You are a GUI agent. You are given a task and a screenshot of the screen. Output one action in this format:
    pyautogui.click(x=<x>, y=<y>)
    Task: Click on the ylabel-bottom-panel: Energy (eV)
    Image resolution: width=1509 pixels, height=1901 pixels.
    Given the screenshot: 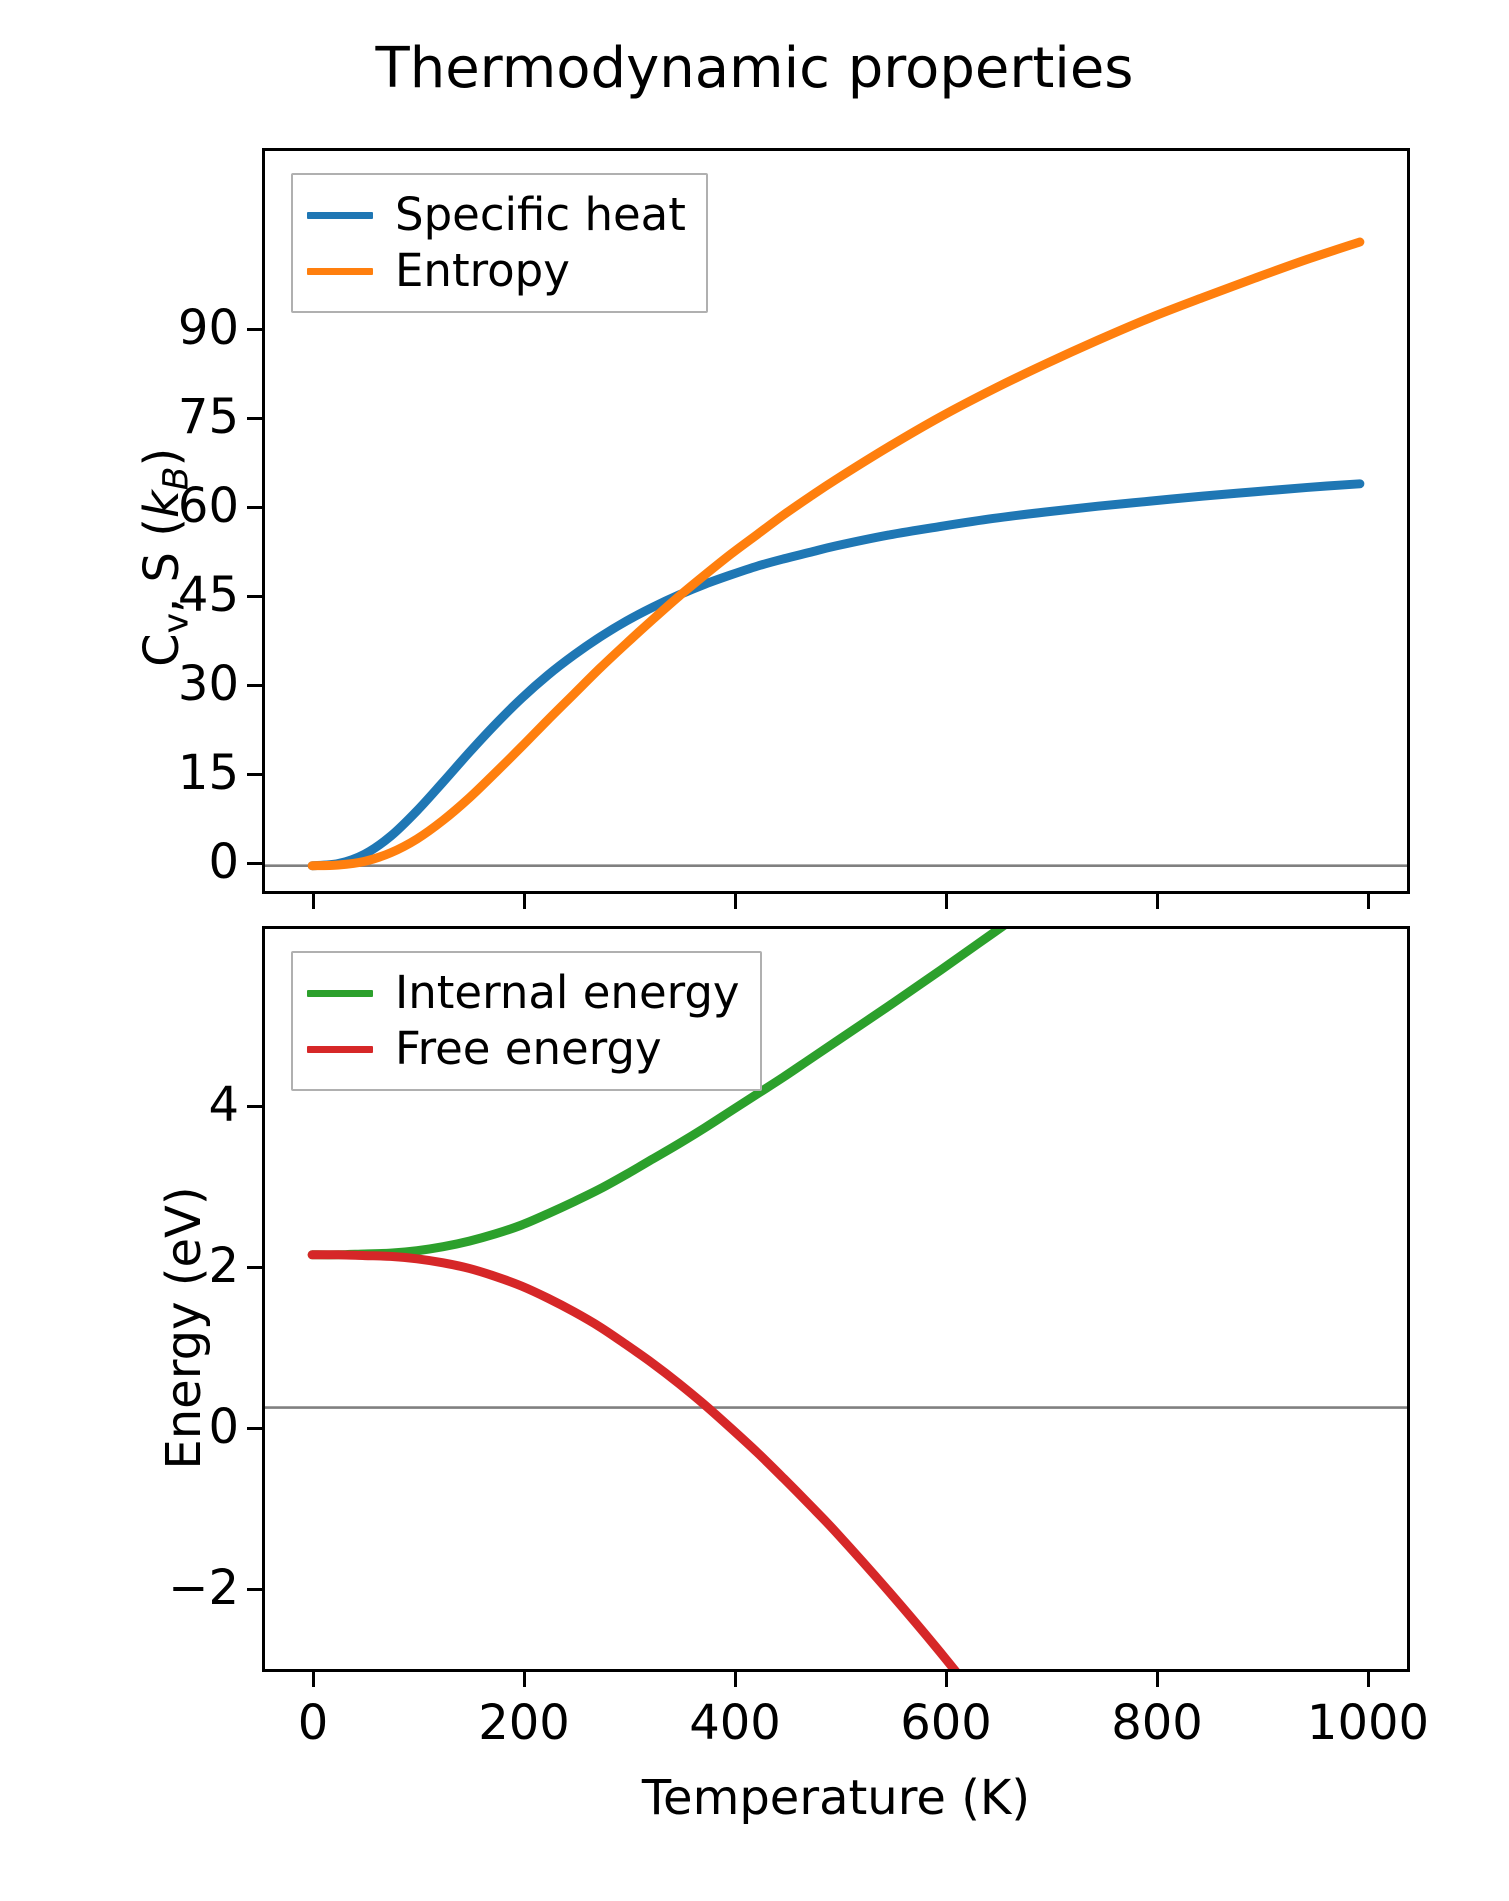 What is the action you would take?
    pyautogui.click(x=184, y=1328)
    